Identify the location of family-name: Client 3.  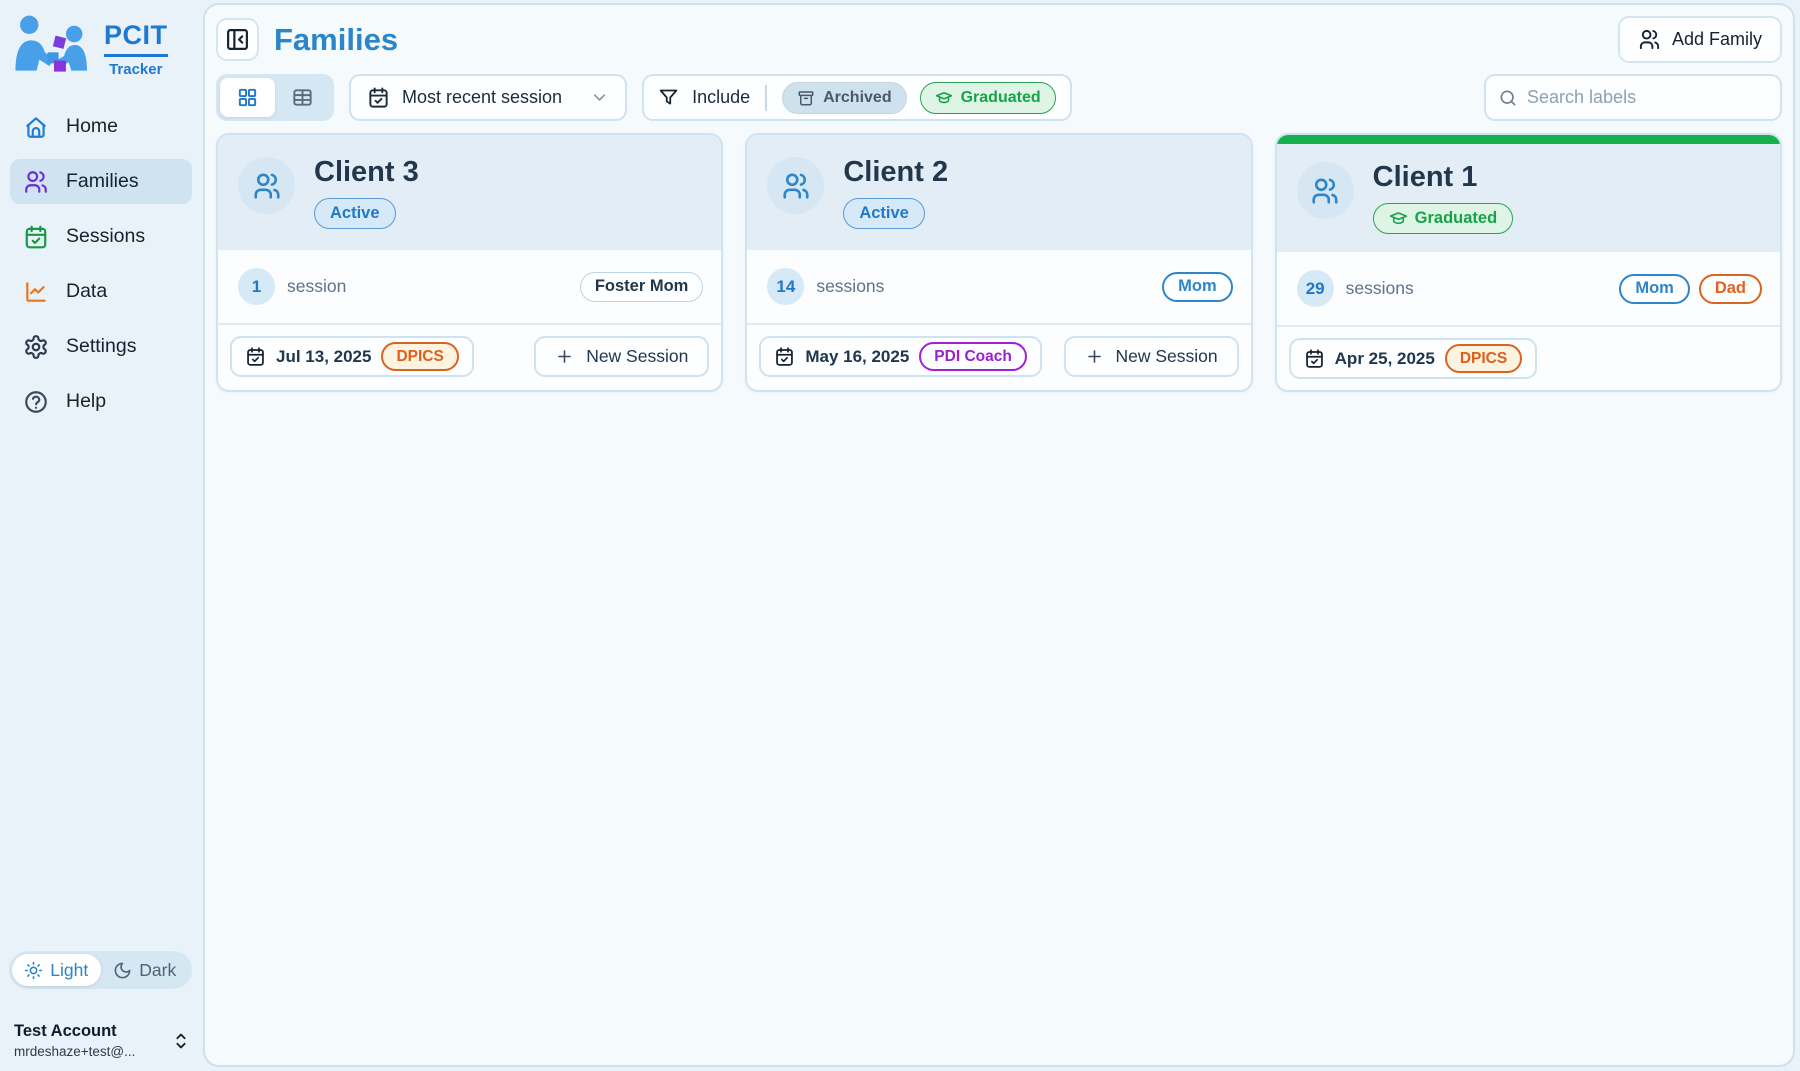
(366, 172).